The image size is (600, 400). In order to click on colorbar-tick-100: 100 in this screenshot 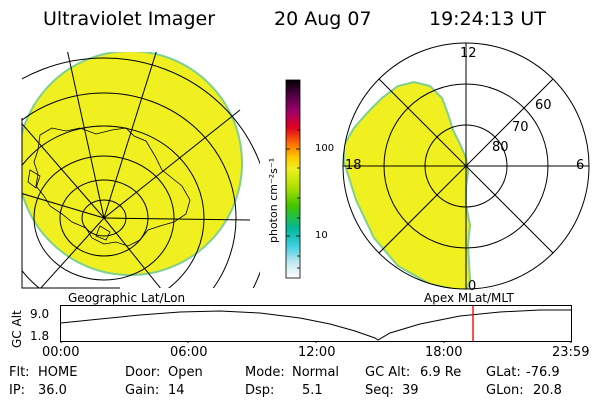, I will do `click(325, 148)`.